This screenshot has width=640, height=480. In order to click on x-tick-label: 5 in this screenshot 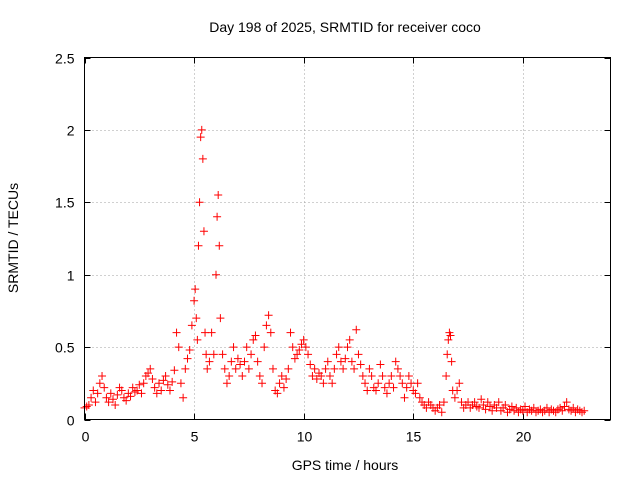, I will do `click(195, 437)`.